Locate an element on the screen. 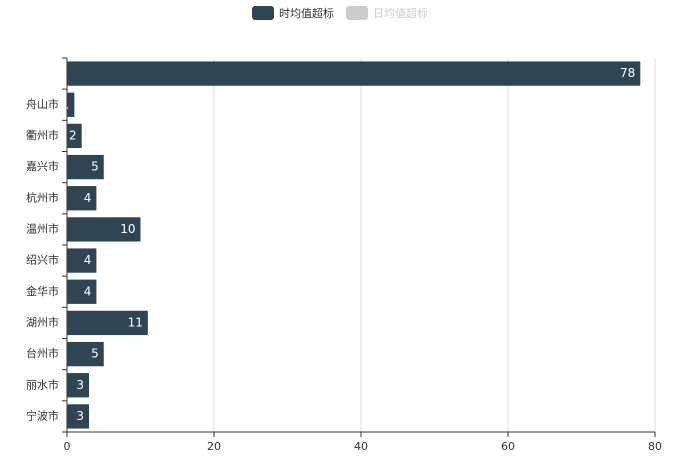  y-tick-label: 杭州市 is located at coordinates (42, 197).